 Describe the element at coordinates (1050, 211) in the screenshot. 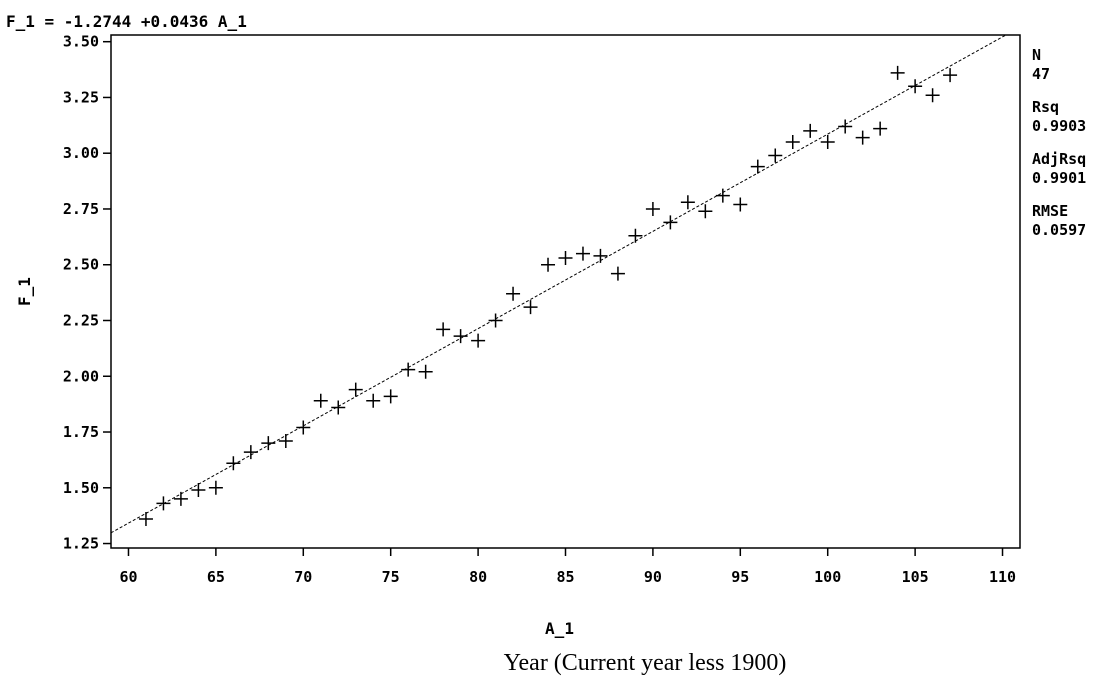

I see `stat-label: RMSE` at that location.